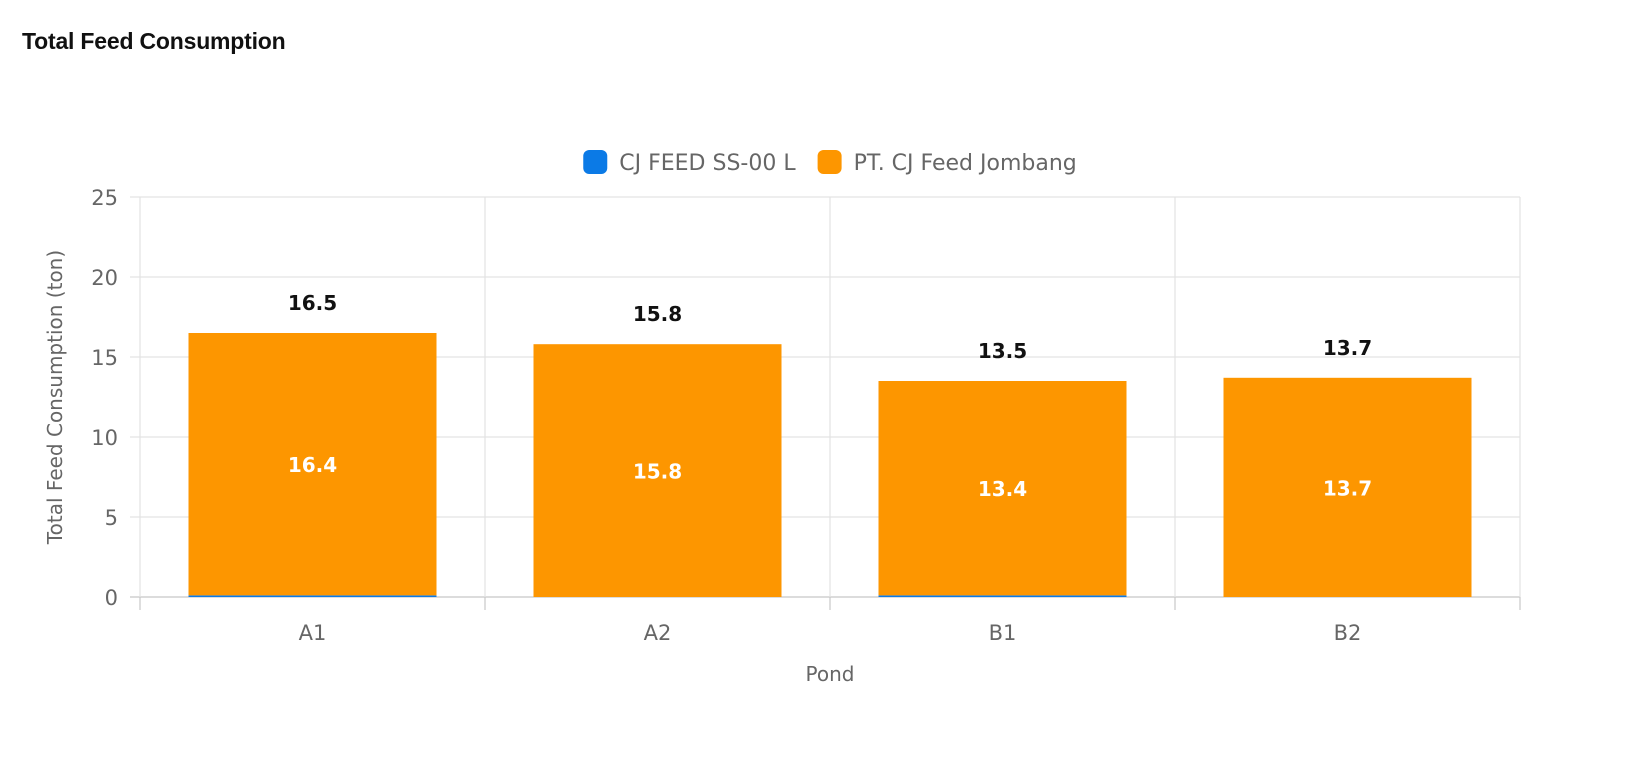 The width and height of the screenshot is (1652, 758). Describe the element at coordinates (104, 278) in the screenshot. I see `y-tick-label: 20` at that location.